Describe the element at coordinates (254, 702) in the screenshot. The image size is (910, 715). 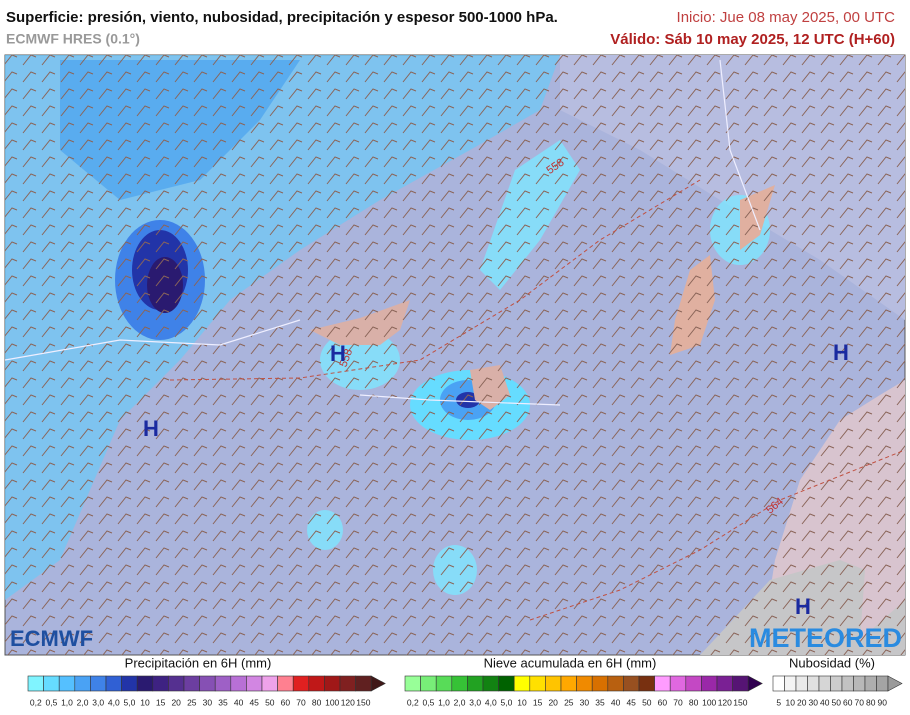
I see `legend-label: 45` at that location.